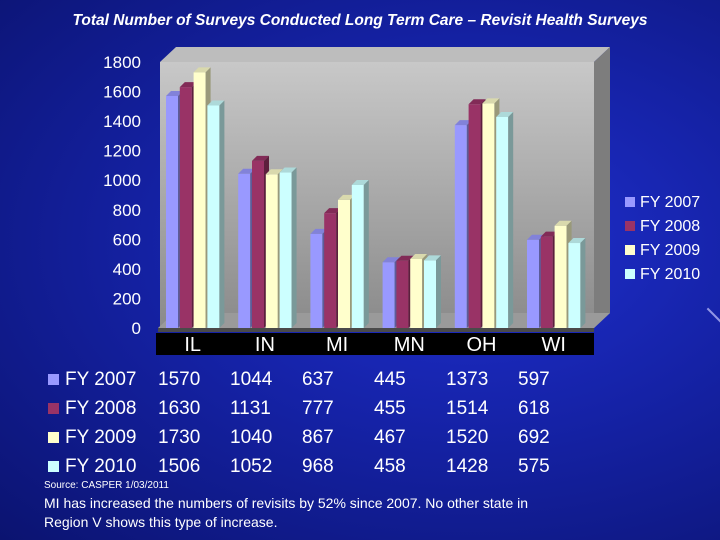  What do you see at coordinates (101, 408) in the screenshot?
I see `table-series-label: FY 2008` at bounding box center [101, 408].